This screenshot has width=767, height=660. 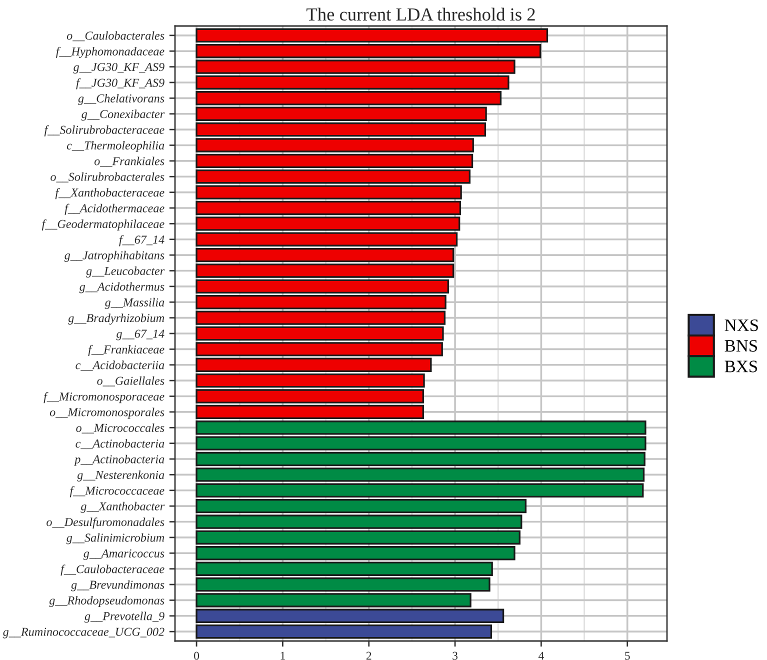 I want to click on y-tick-label: f__Hyphomonadaceae, so click(x=110, y=52).